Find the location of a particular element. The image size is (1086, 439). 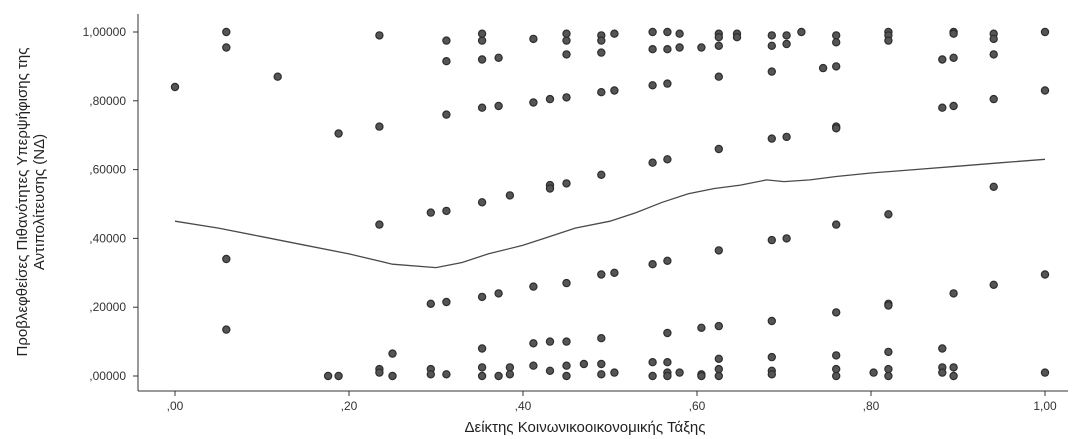

x-tick-label: ,40 is located at coordinates (523, 406).